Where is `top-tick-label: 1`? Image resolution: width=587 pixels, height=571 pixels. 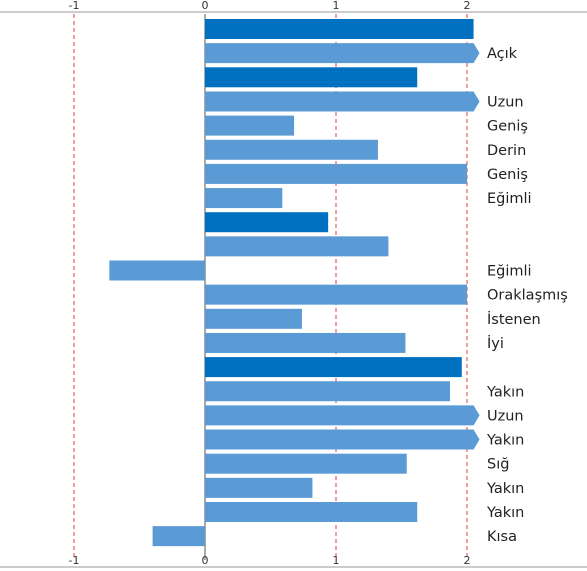
top-tick-label: 1 is located at coordinates (336, 6).